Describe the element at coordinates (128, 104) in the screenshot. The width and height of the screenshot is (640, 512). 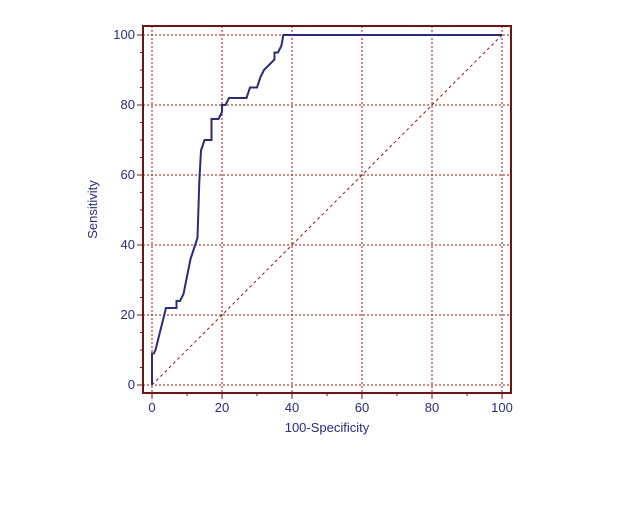
I see `y-tick-label: 80` at that location.